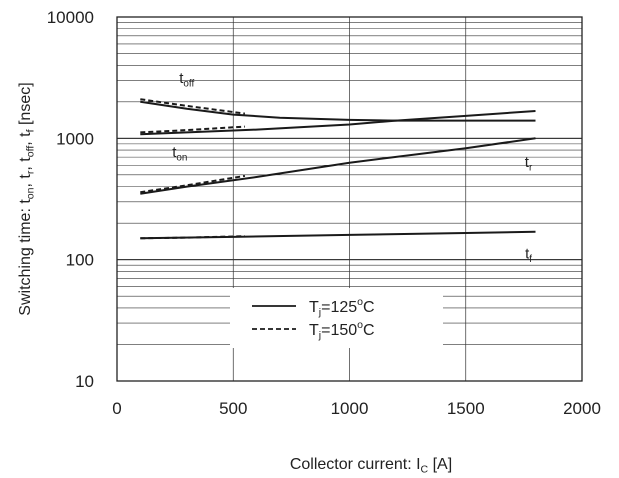 The height and width of the screenshot is (478, 619). Describe the element at coordinates (342, 307) in the screenshot. I see `legend-entry-label: Tj=125oC` at that location.